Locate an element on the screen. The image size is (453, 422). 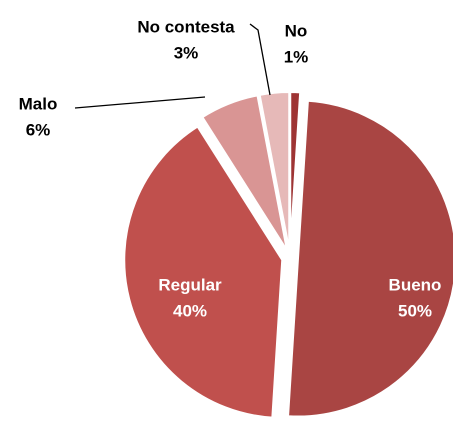
slice-label: Regular is located at coordinates (190, 284).